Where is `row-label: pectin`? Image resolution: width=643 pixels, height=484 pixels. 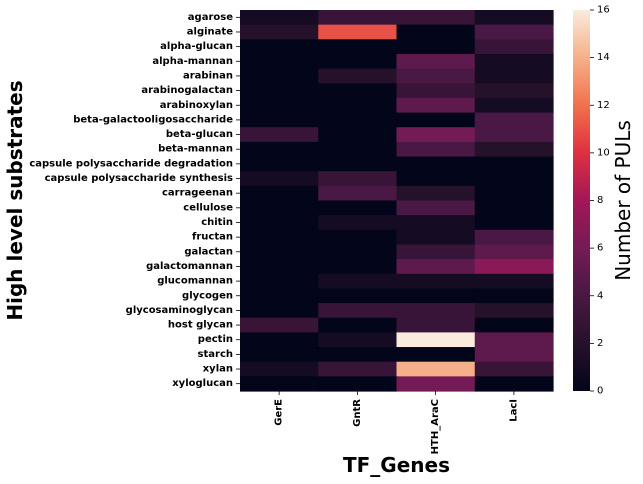
row-label: pectin is located at coordinates (215, 339).